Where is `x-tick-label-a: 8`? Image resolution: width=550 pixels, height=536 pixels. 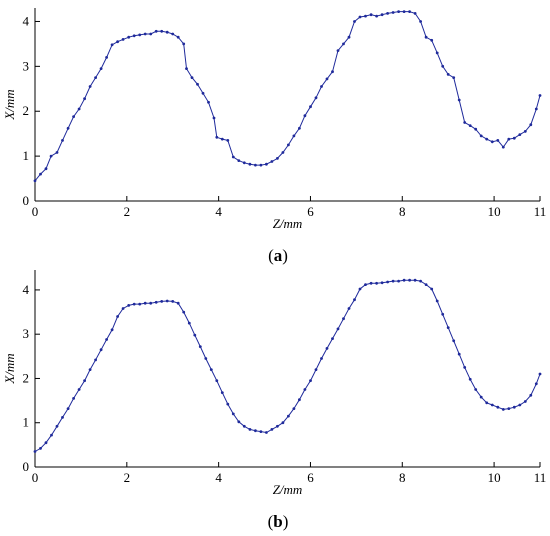 x-tick-label-a: 8 is located at coordinates (402, 211).